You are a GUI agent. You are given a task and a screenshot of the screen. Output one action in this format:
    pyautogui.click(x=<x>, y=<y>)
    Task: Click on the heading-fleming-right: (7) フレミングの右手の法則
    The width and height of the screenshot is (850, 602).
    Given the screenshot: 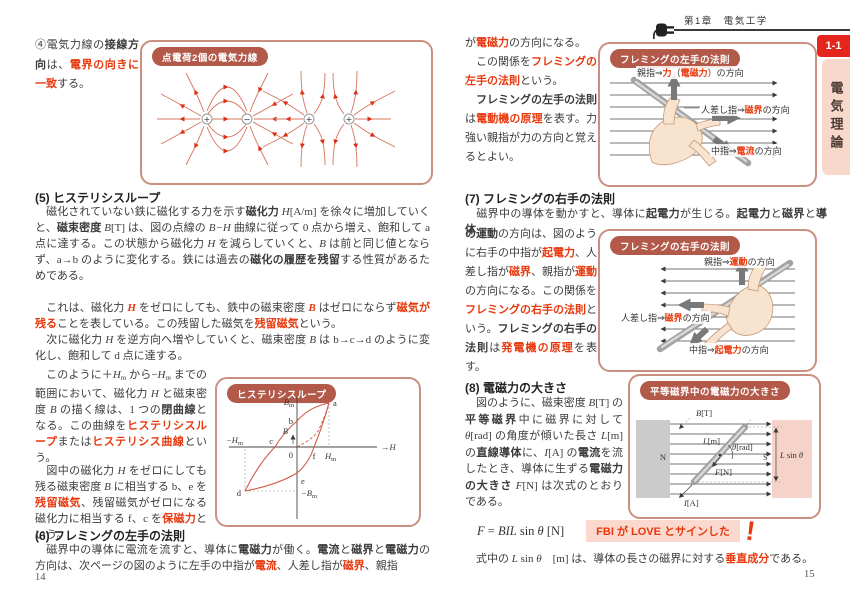 What is the action you would take?
    pyautogui.click(x=540, y=199)
    